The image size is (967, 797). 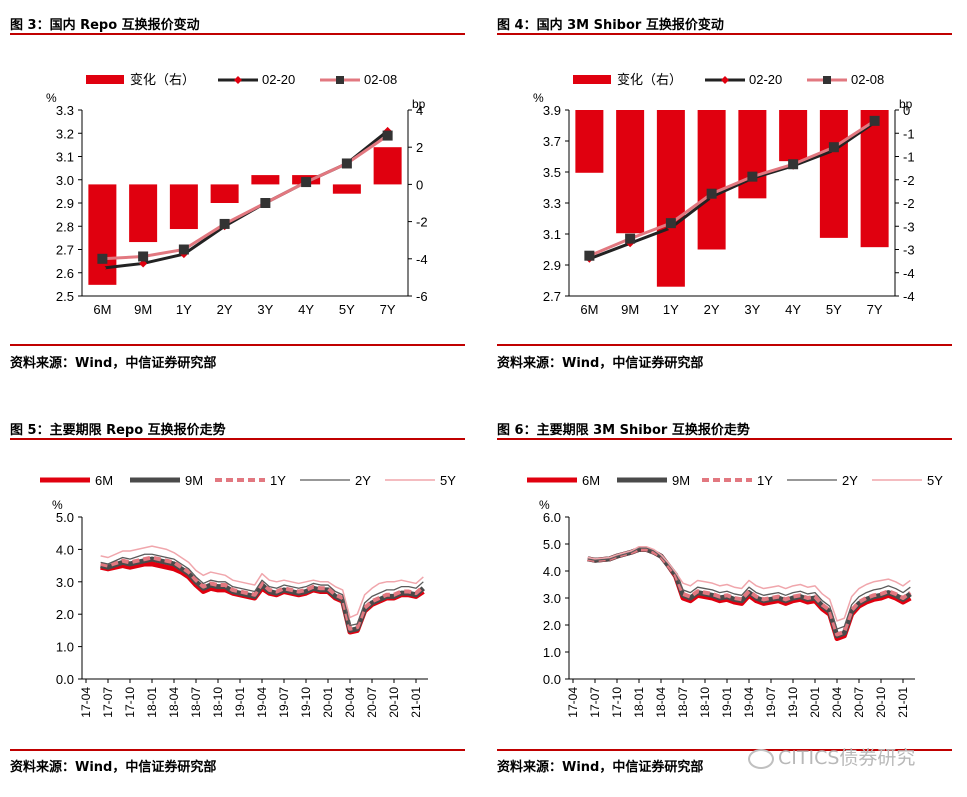 I want to click on y-tick-label: 2.7, so click(x=552, y=296).